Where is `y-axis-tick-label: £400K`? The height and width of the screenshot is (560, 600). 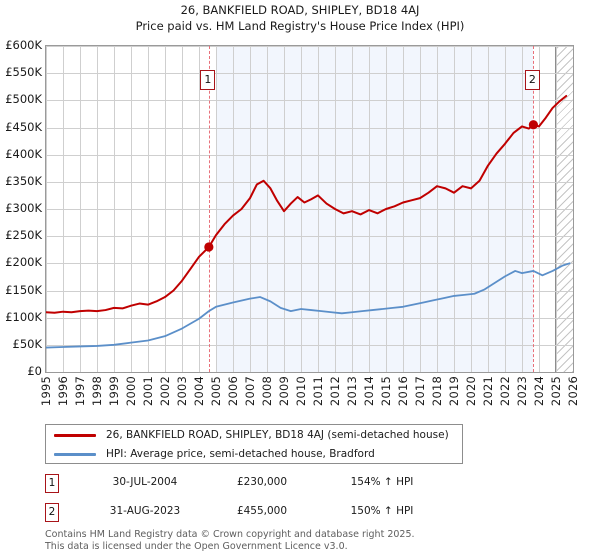
y-axis-tick-label: £400K is located at coordinates (23, 153).